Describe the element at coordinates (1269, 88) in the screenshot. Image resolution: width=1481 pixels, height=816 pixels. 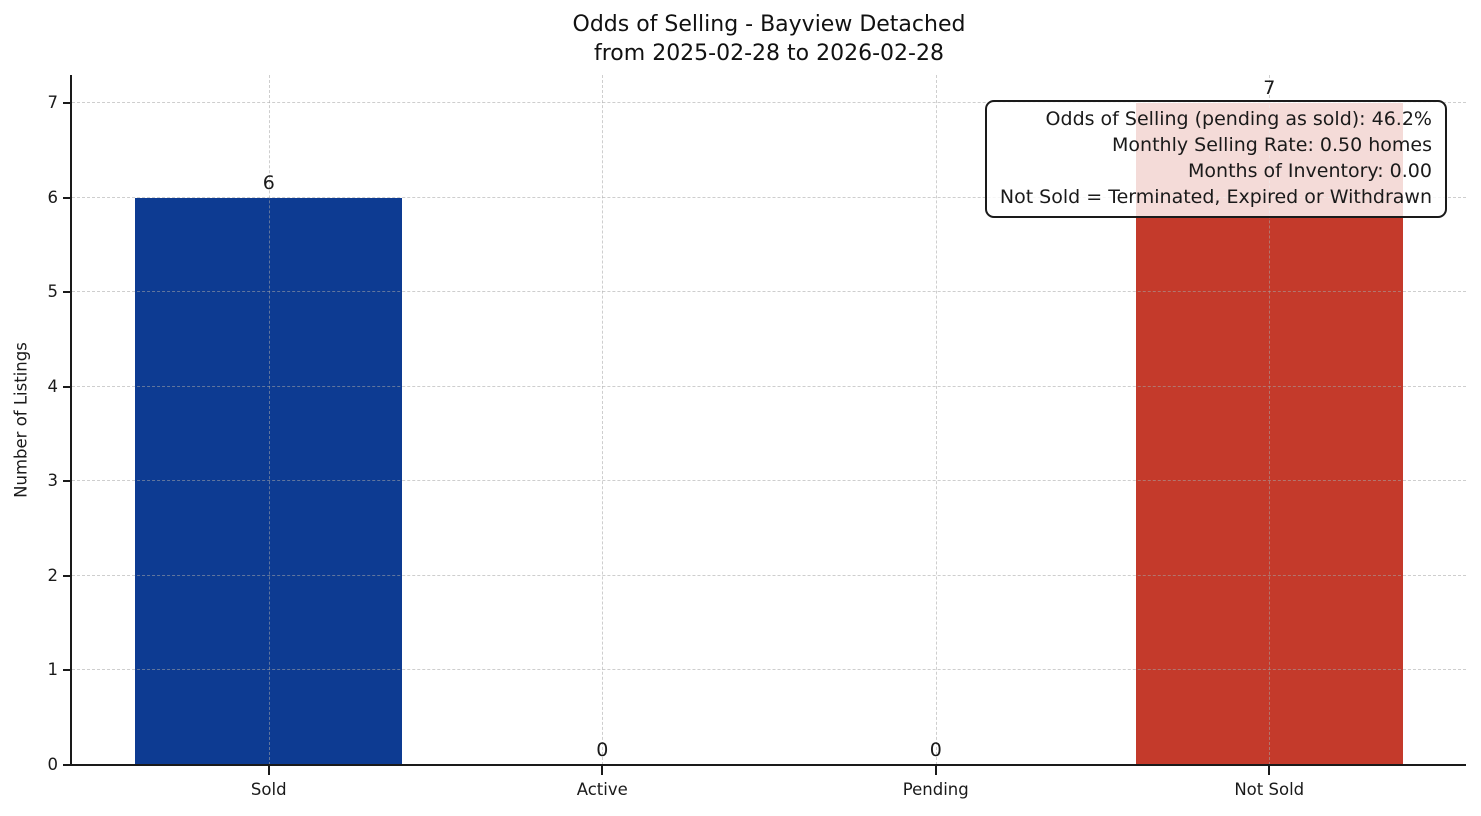
I see `bar-value-label-not-sold: 7` at that location.